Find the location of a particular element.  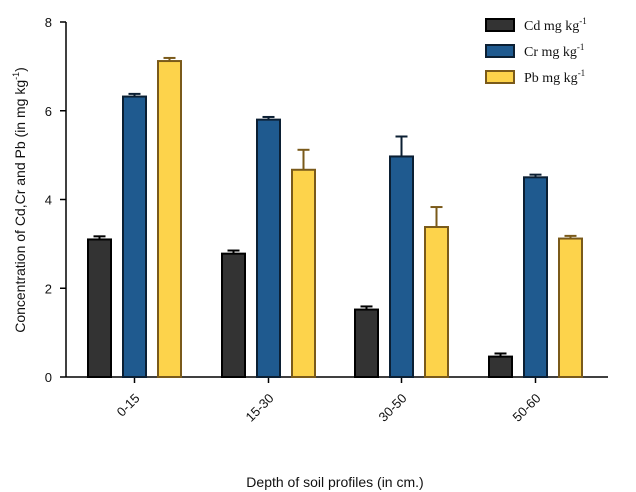

x-axis-label: Depth of soil profiles (in cm.) is located at coordinates (334, 482).